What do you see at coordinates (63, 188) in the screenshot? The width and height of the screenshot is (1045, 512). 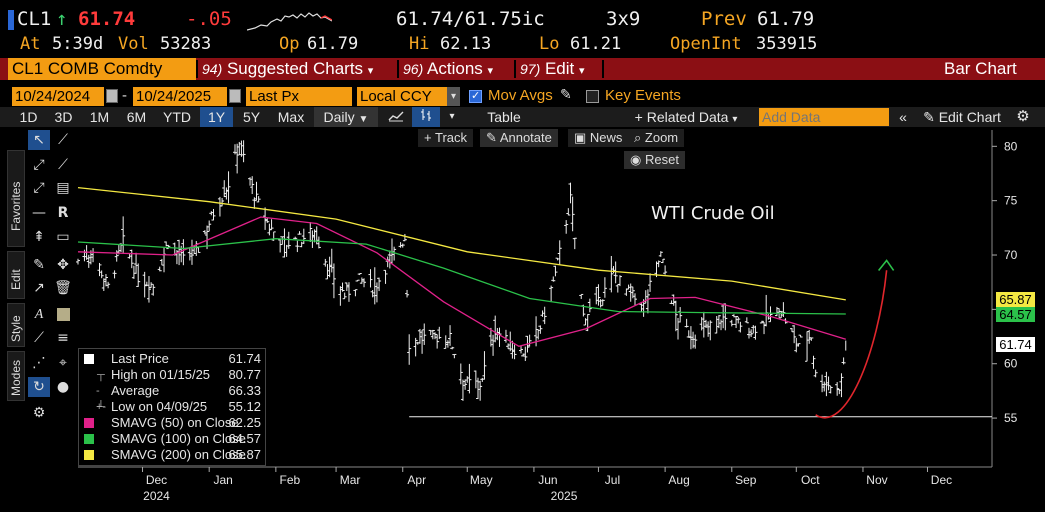 I see `channel-icon: ▤` at bounding box center [63, 188].